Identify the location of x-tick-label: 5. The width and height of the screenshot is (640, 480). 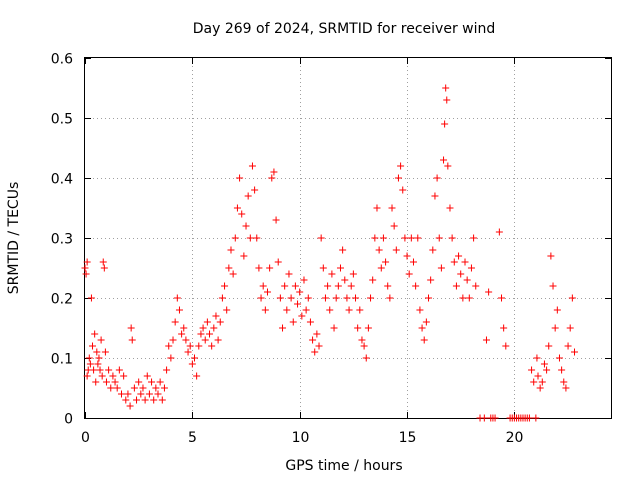
(192, 438).